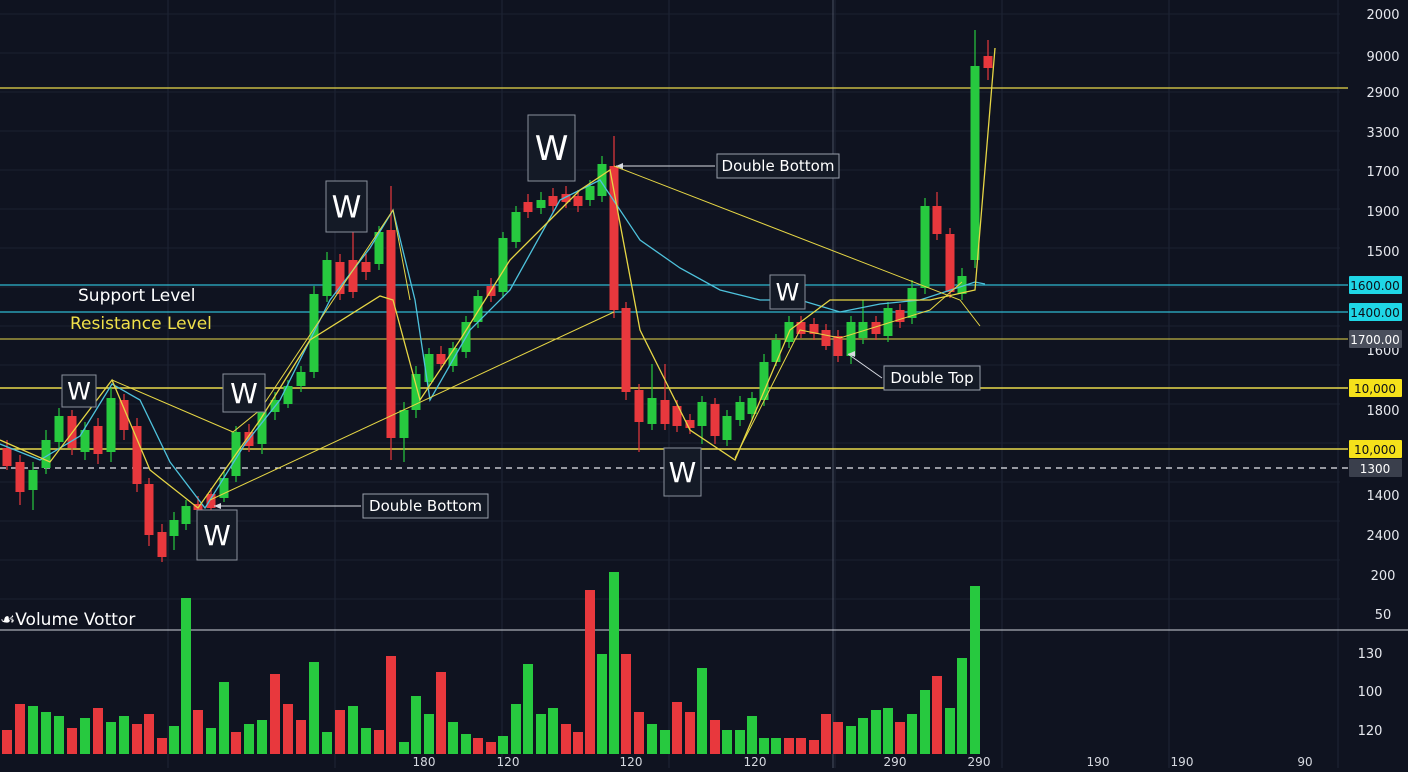  I want to click on level-badge: 1700.00, so click(1375, 339).